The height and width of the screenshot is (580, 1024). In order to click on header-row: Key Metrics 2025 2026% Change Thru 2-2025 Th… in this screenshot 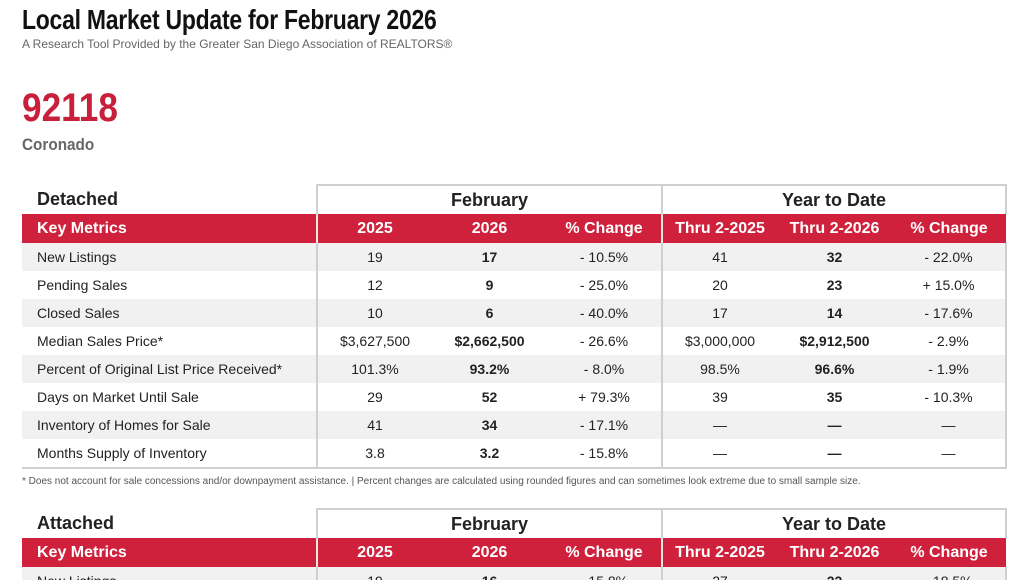, I will do `click(514, 228)`.